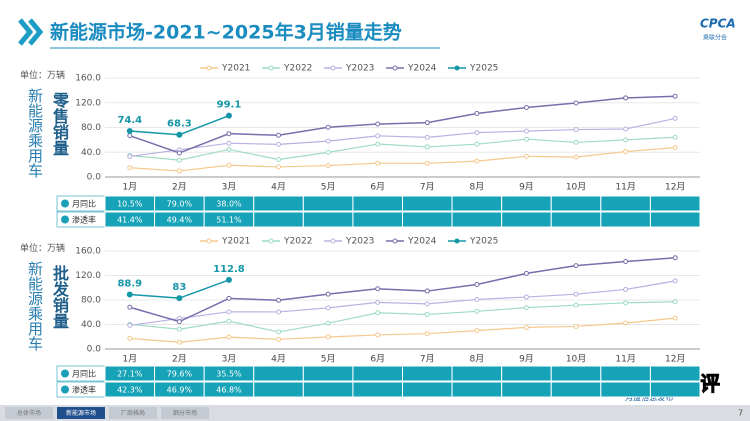  What do you see at coordinates (278, 187) in the screenshot?
I see `x-tick-label: 4月` at bounding box center [278, 187].